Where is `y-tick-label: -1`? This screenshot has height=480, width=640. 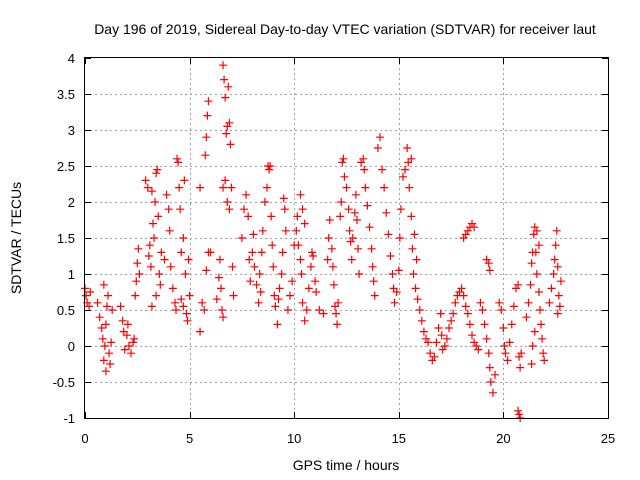
y-tick-label: -1 is located at coordinates (69, 418).